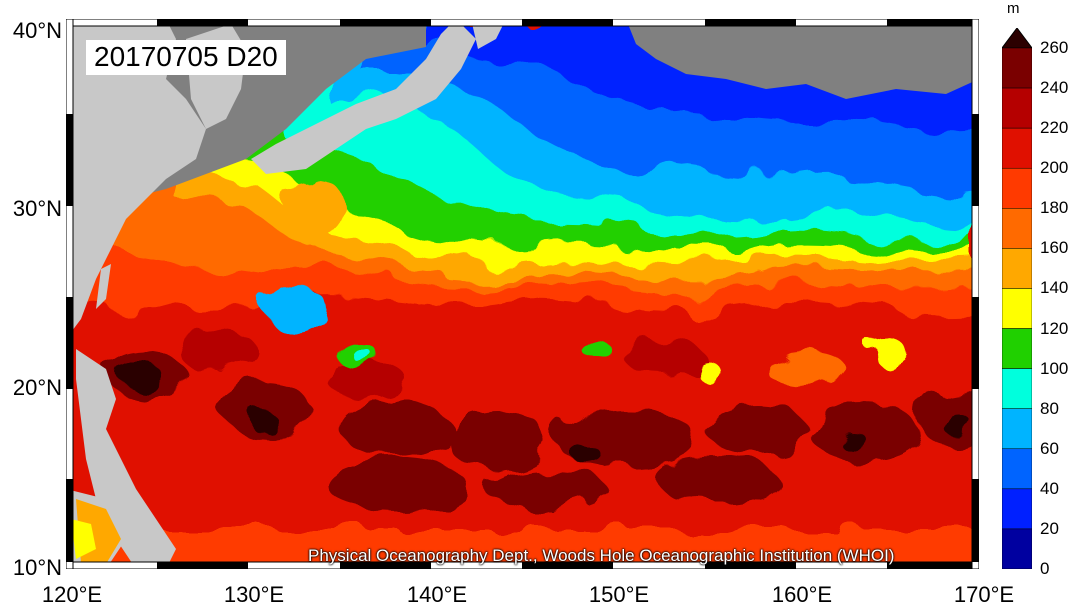  Describe the element at coordinates (437, 594) in the screenshot. I see `lon-label-140e: 140°E` at that location.